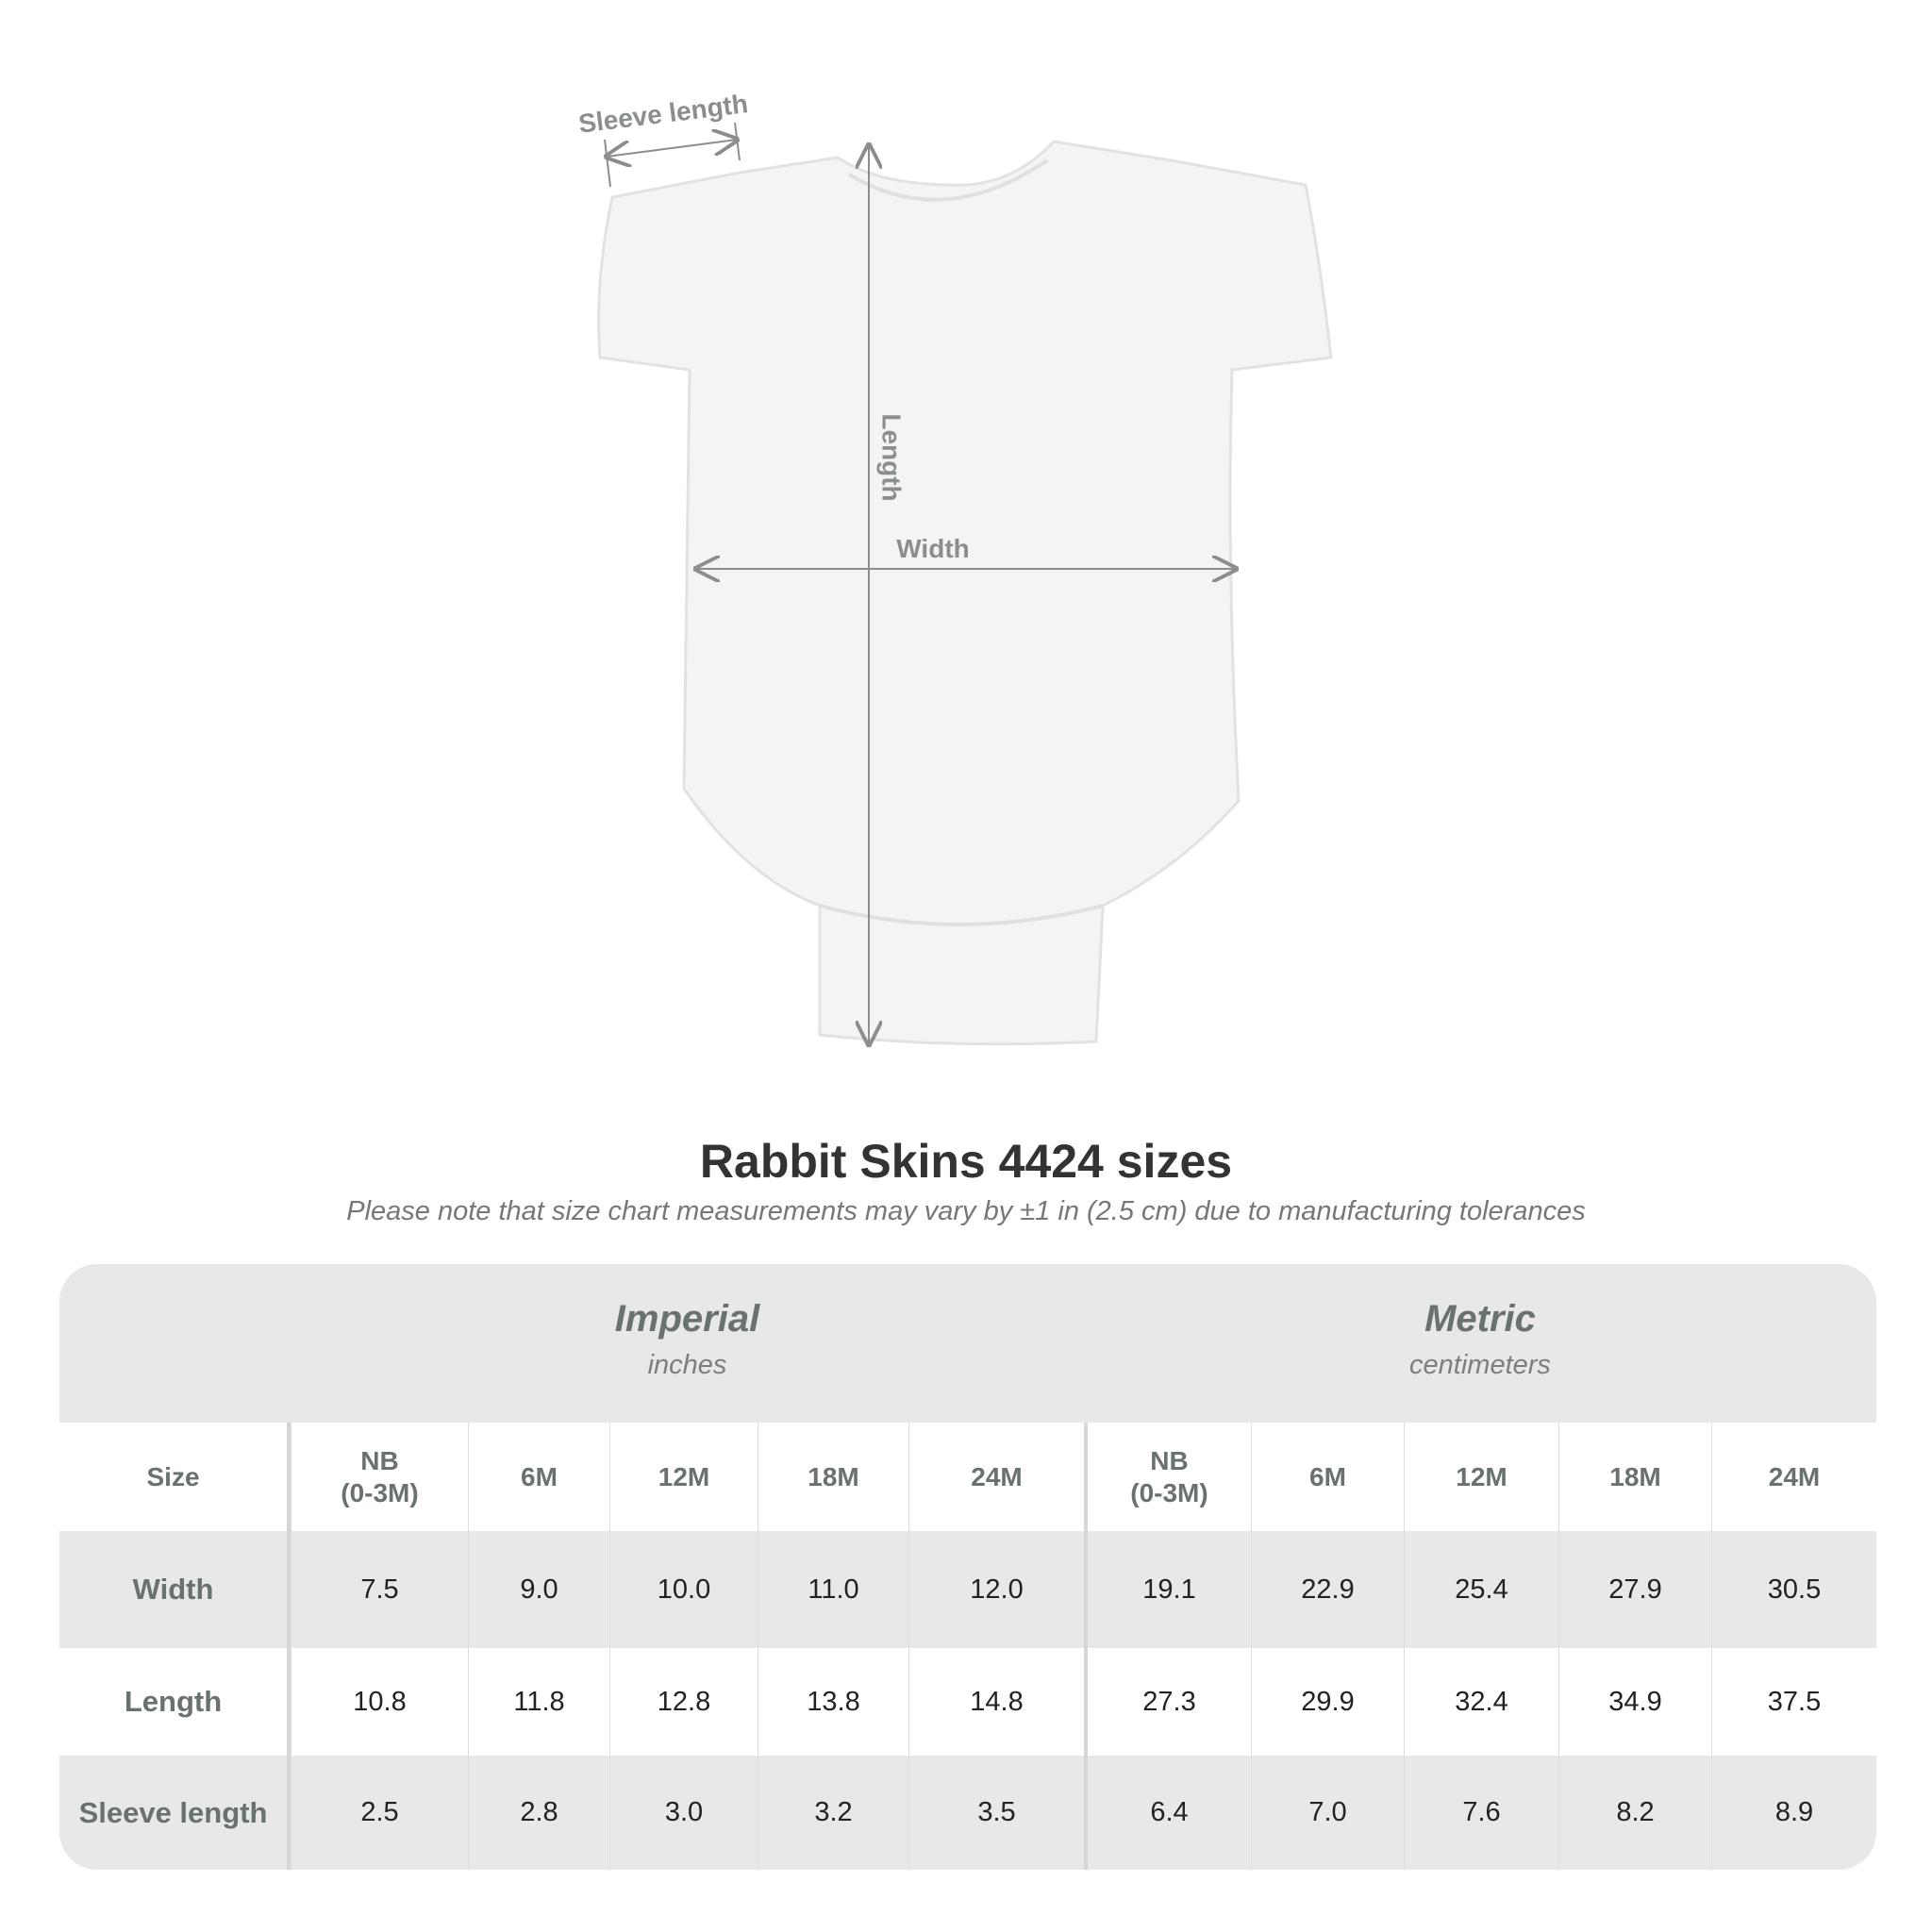 This screenshot has height=1932, width=1932. Describe the element at coordinates (1480, 1319) in the screenshot. I see `metric-label: Metric` at that location.